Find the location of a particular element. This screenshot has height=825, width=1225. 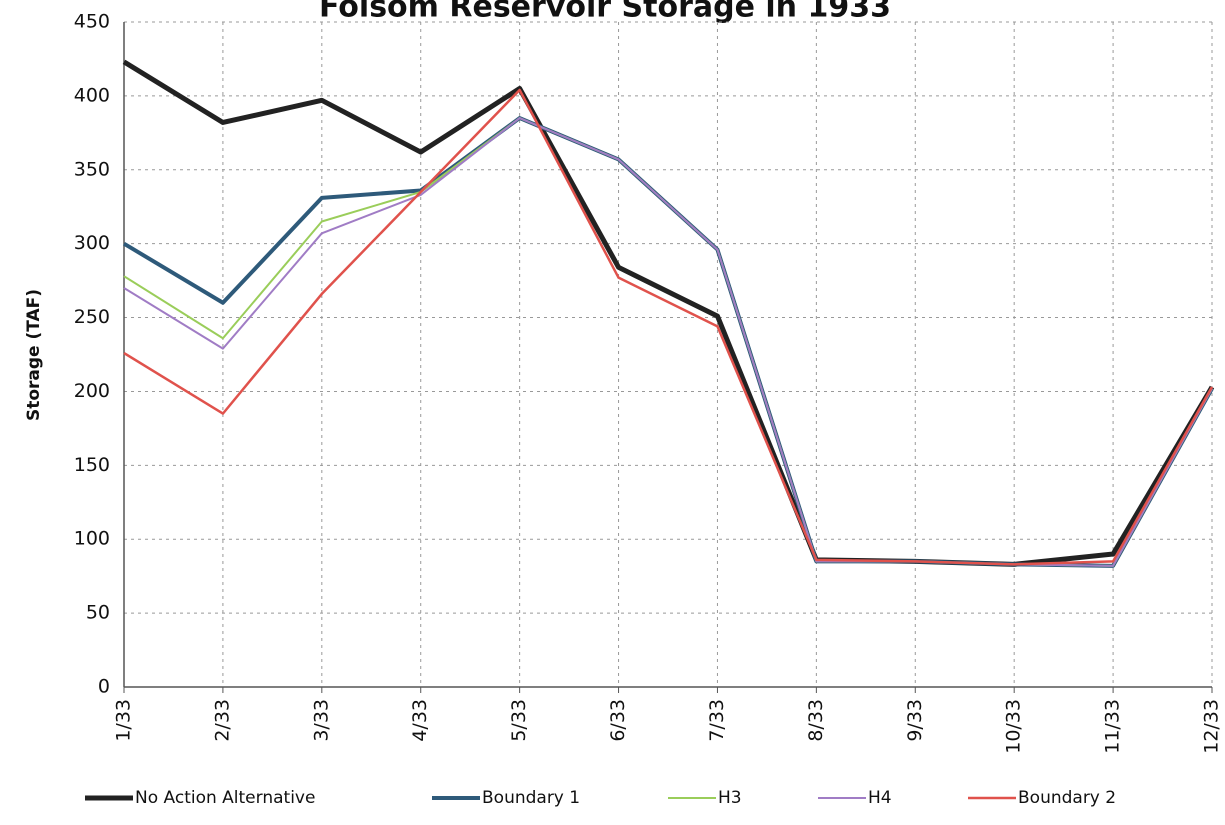

y-tick-label: 50 is located at coordinates (98, 613).